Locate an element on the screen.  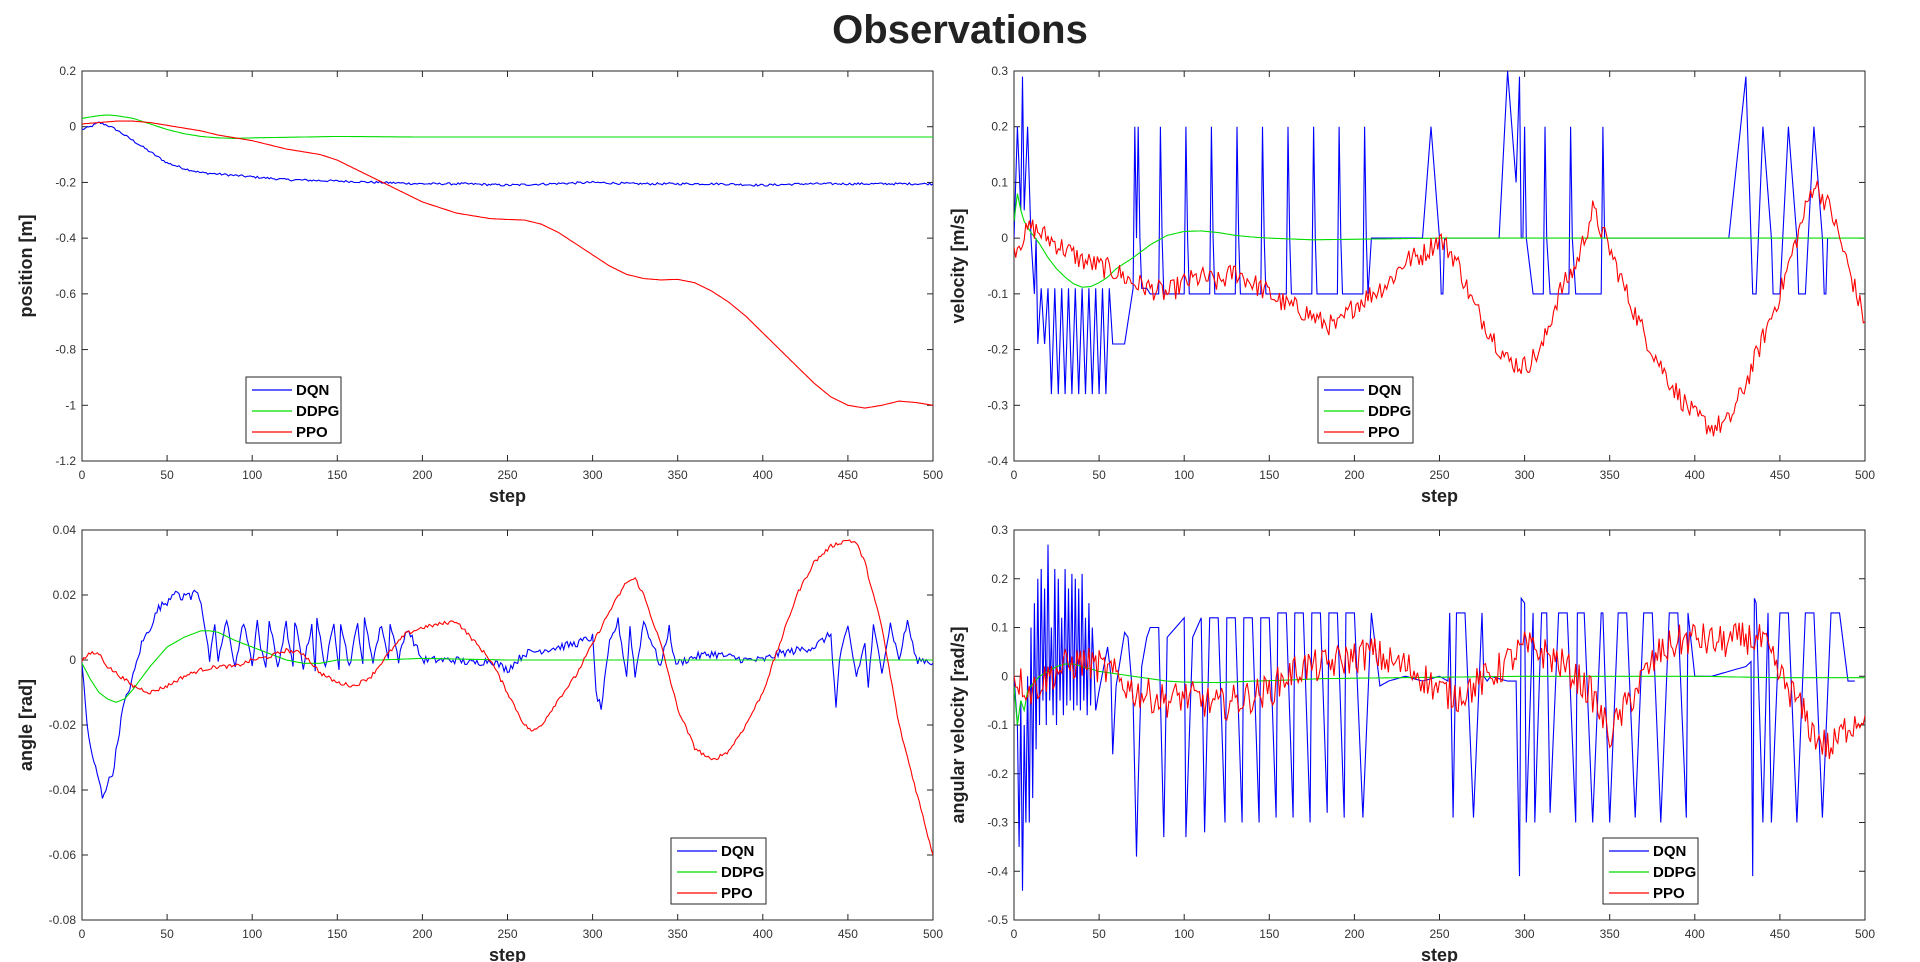
y-tick-label: -1.2 is located at coordinates (65, 461).